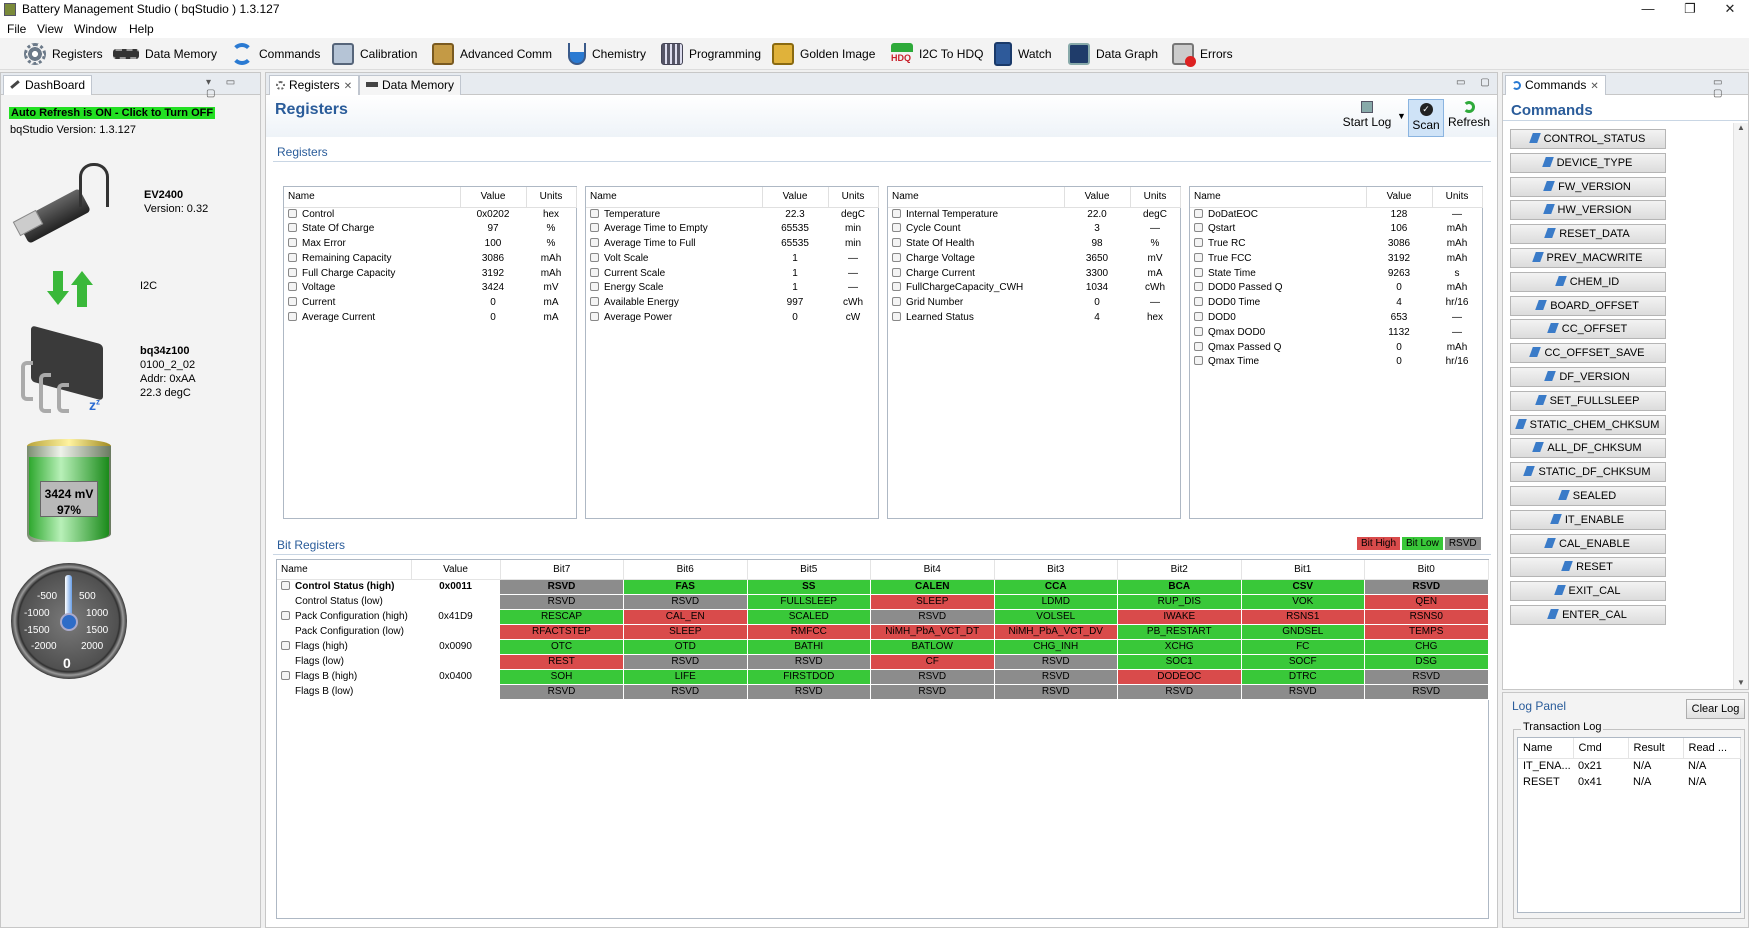 The width and height of the screenshot is (1749, 928). I want to click on start-log-dropdown-icon: ▼, so click(1401, 116).